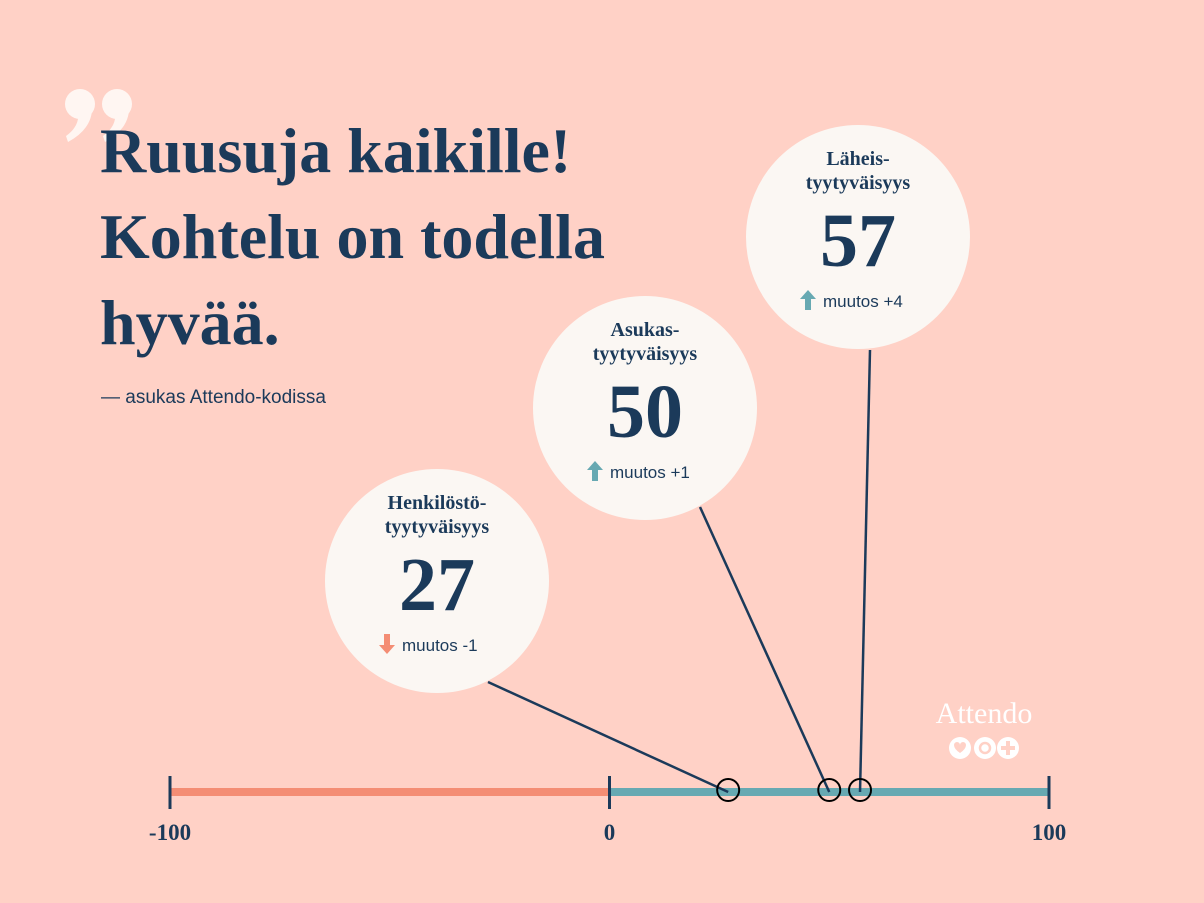 The width and height of the screenshot is (1204, 903). Describe the element at coordinates (984, 748) in the screenshot. I see `logo-icons` at that location.